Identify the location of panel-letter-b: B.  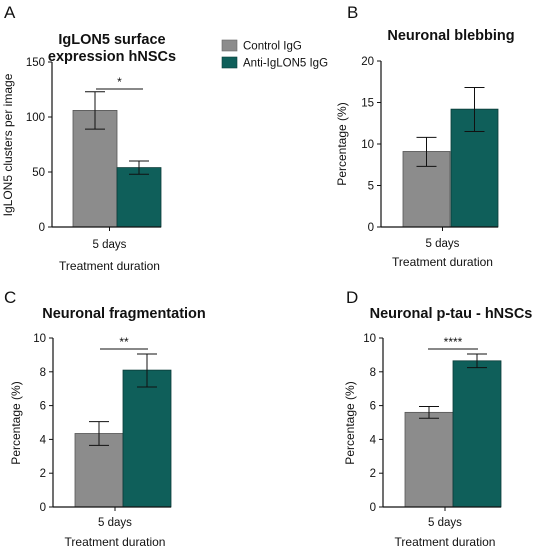
(352, 12).